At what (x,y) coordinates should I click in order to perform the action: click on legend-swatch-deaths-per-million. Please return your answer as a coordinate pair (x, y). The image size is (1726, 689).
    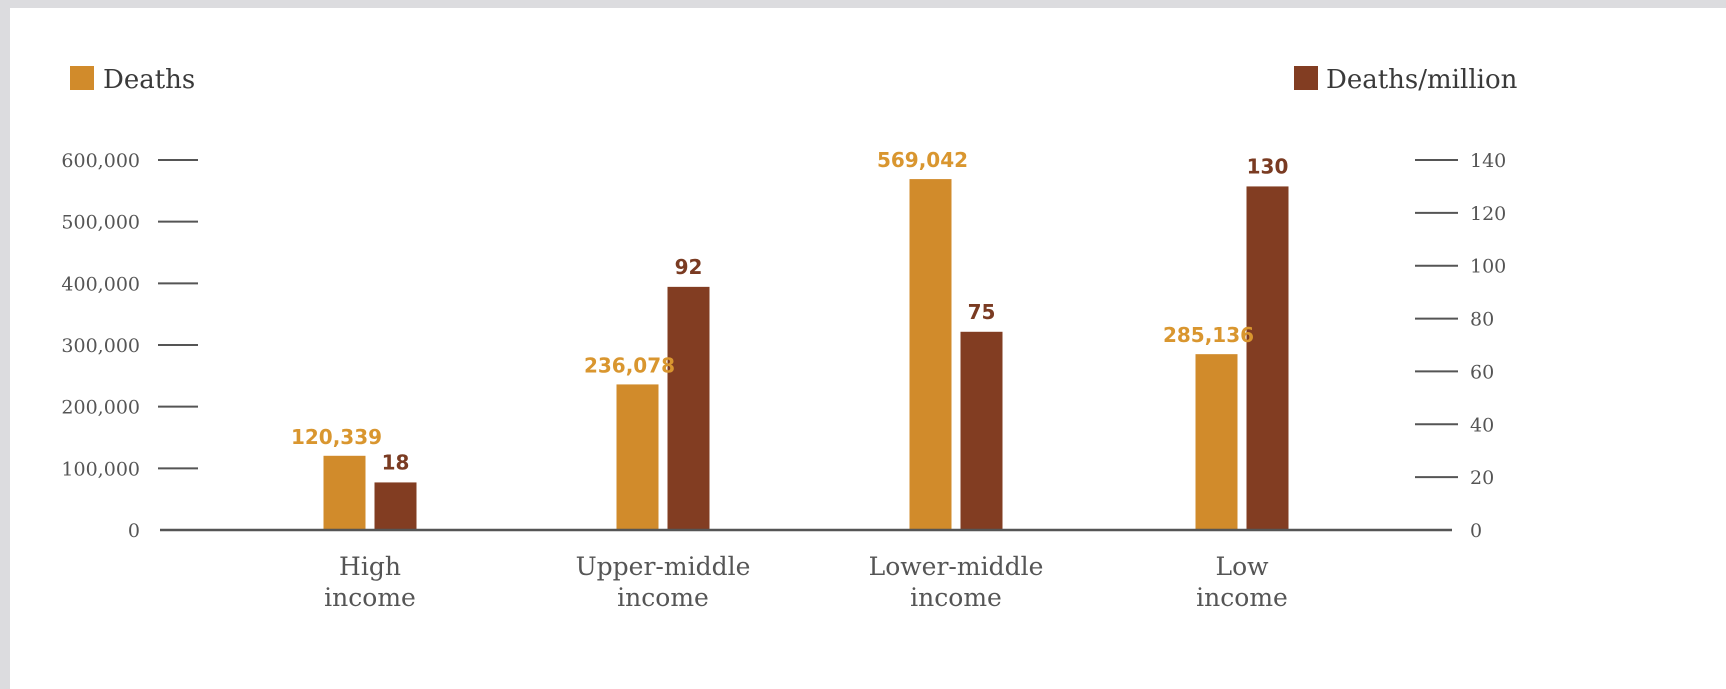
    Looking at the image, I should click on (1306, 78).